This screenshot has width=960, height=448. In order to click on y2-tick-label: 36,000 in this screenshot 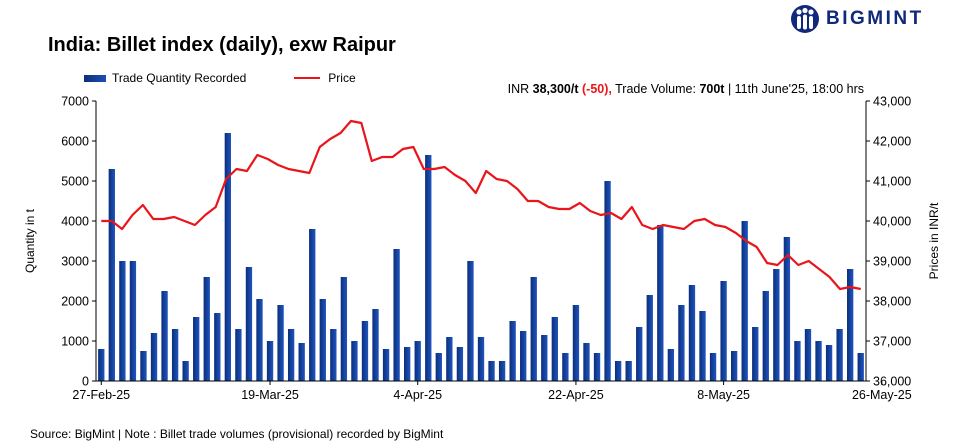, I will do `click(892, 382)`.